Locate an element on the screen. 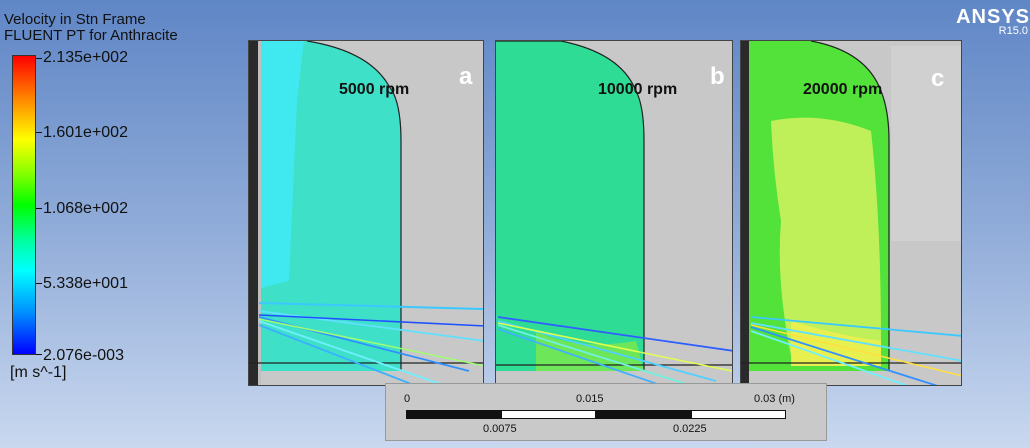 This screenshot has width=1030, height=448. panel-c-rpm-label: 20000 rpm is located at coordinates (843, 89).